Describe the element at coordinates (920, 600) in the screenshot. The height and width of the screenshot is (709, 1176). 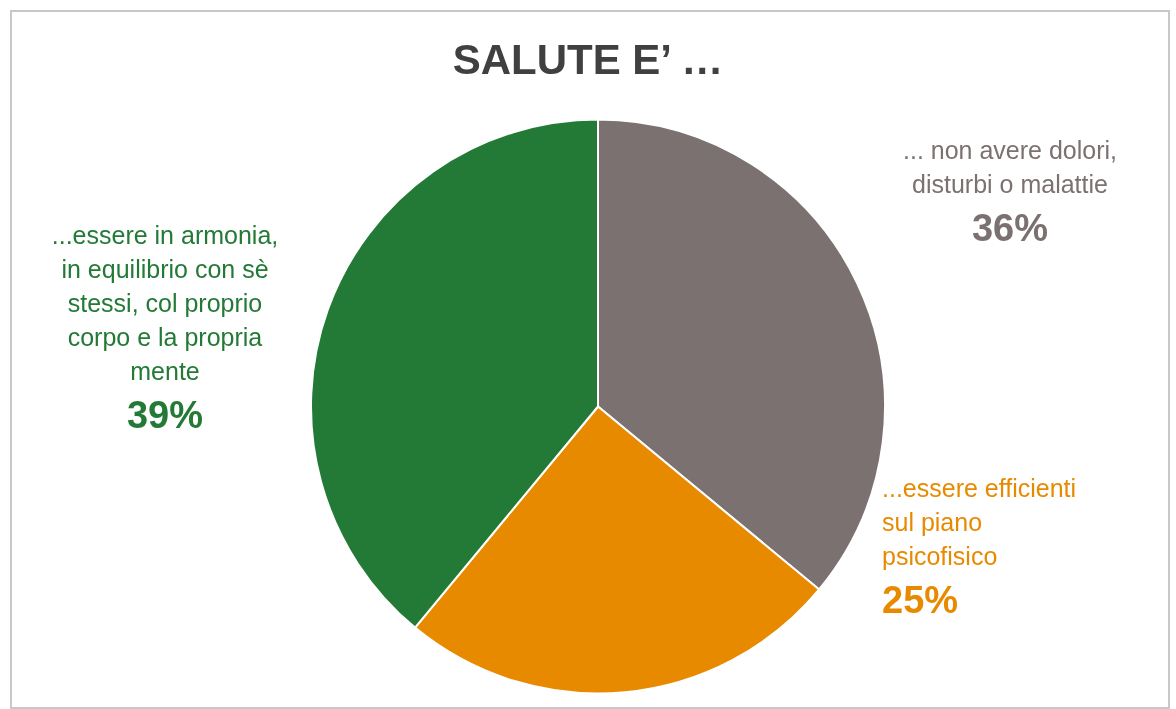
I see `data-label: 25%` at that location.